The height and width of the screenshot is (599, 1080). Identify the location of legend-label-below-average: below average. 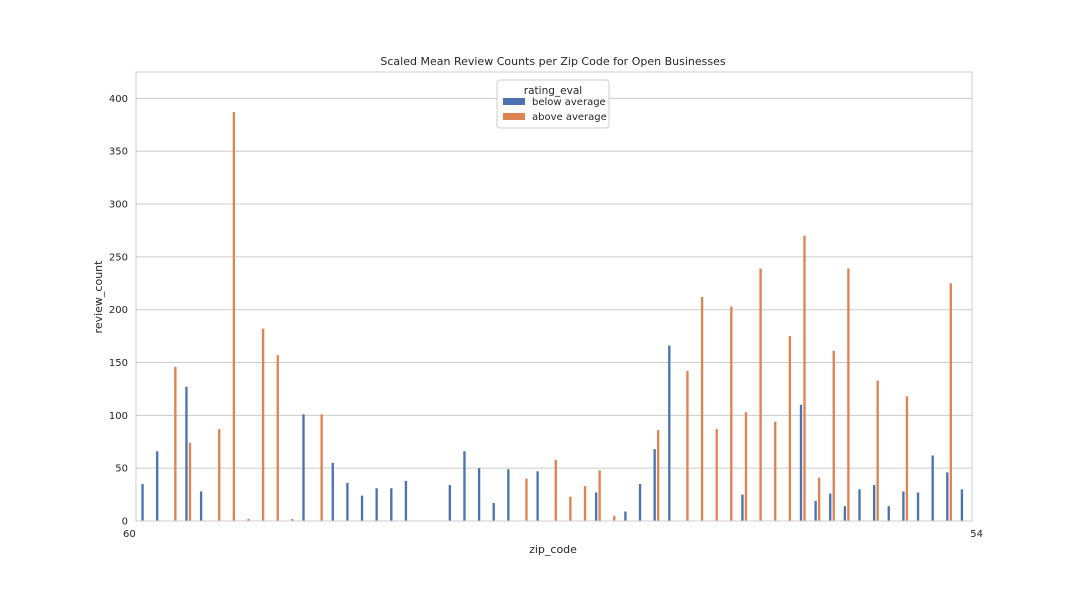
(569, 102).